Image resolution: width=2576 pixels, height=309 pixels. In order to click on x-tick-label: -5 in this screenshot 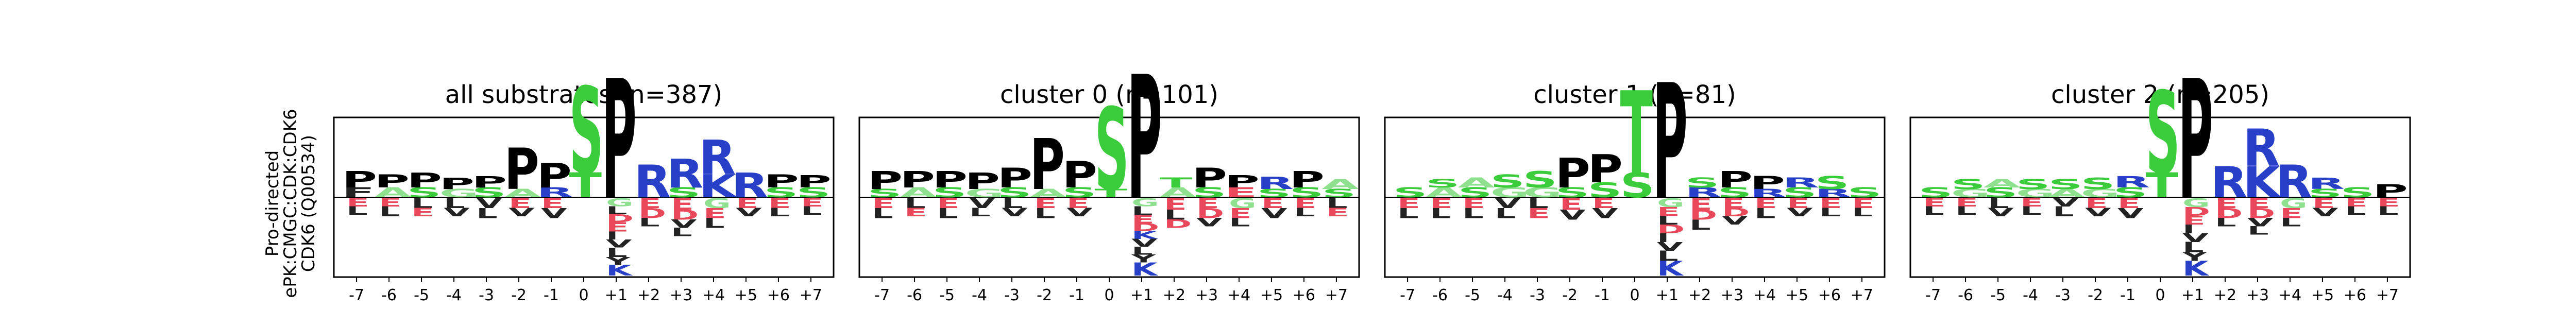, I will do `click(1998, 295)`.